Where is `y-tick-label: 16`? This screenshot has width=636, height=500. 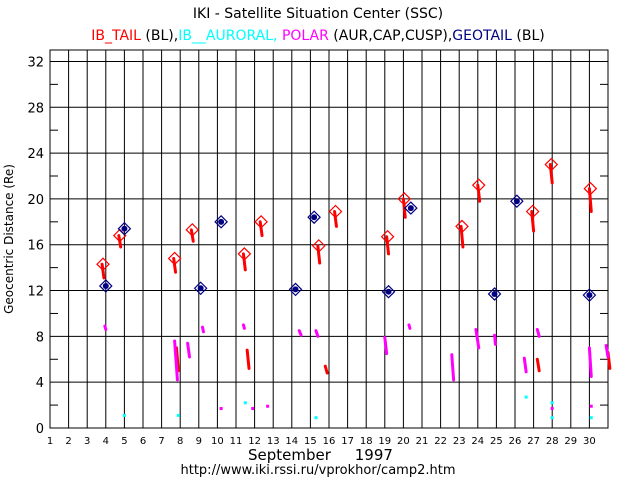
y-tick-label: 16 is located at coordinates (35, 246).